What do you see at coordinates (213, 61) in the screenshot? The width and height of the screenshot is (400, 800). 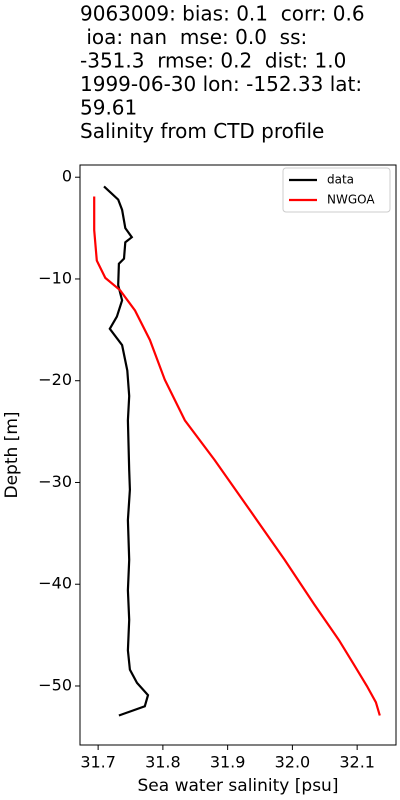 I see `chart-title: -351.3 rmse: 0.2 dist: 1.0` at bounding box center [213, 61].